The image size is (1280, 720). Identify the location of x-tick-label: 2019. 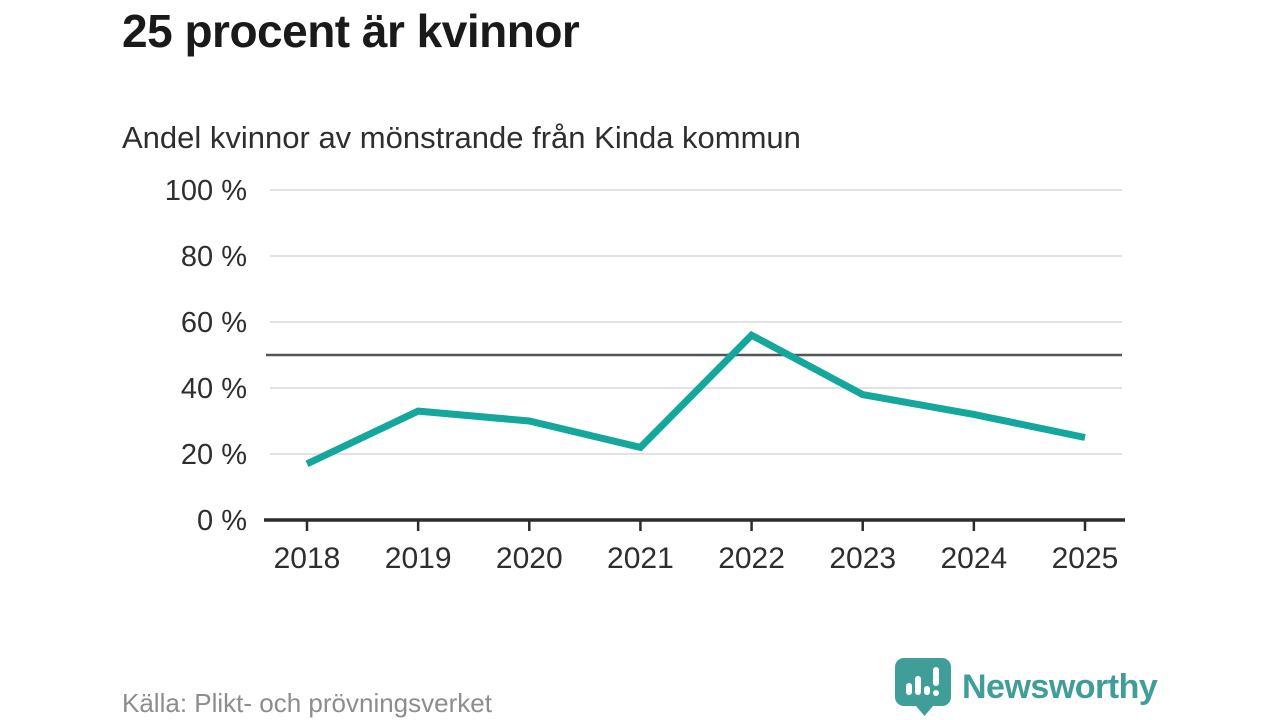
(418, 558).